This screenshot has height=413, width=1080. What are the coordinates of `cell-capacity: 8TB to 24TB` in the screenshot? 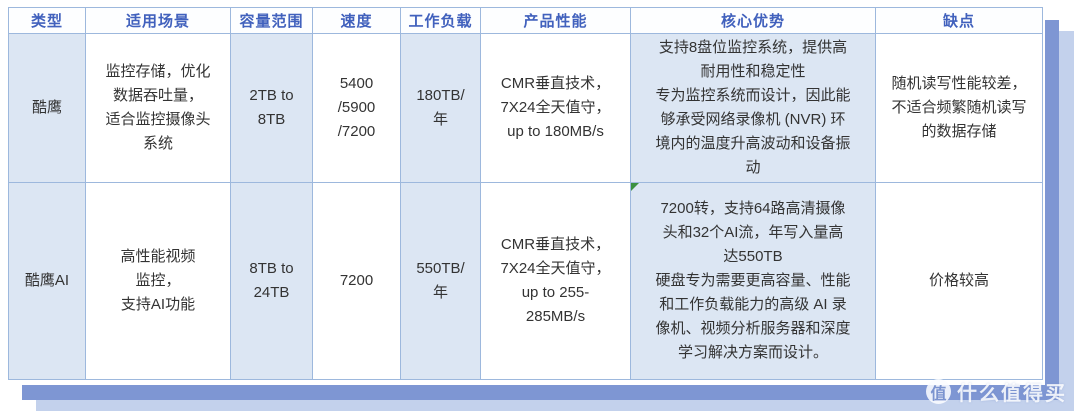 It's located at (271, 281).